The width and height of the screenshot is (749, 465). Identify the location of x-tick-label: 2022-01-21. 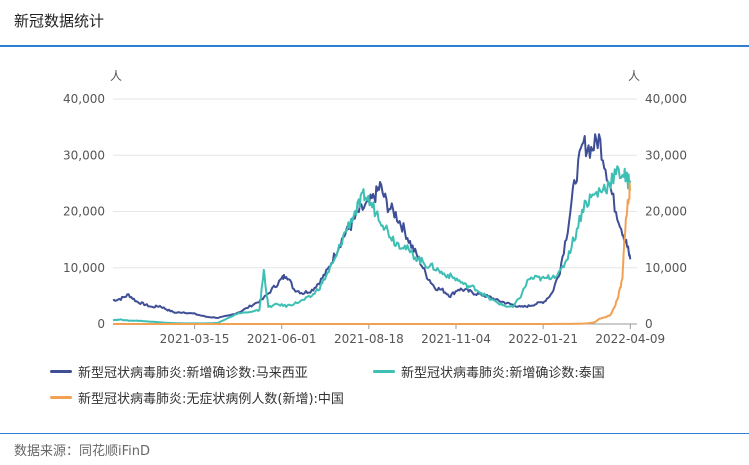
(543, 339).